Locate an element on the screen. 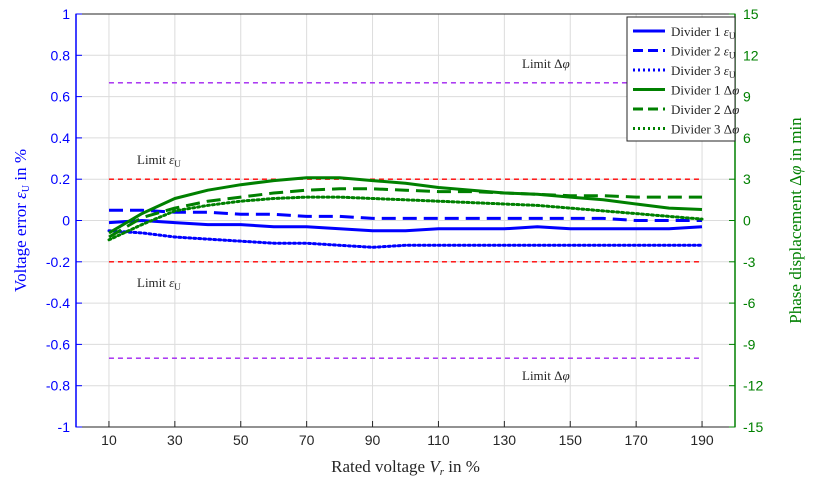 Image resolution: width=816 pixels, height=479 pixels. legend-label: Divider 2 Δφ is located at coordinates (705, 109).